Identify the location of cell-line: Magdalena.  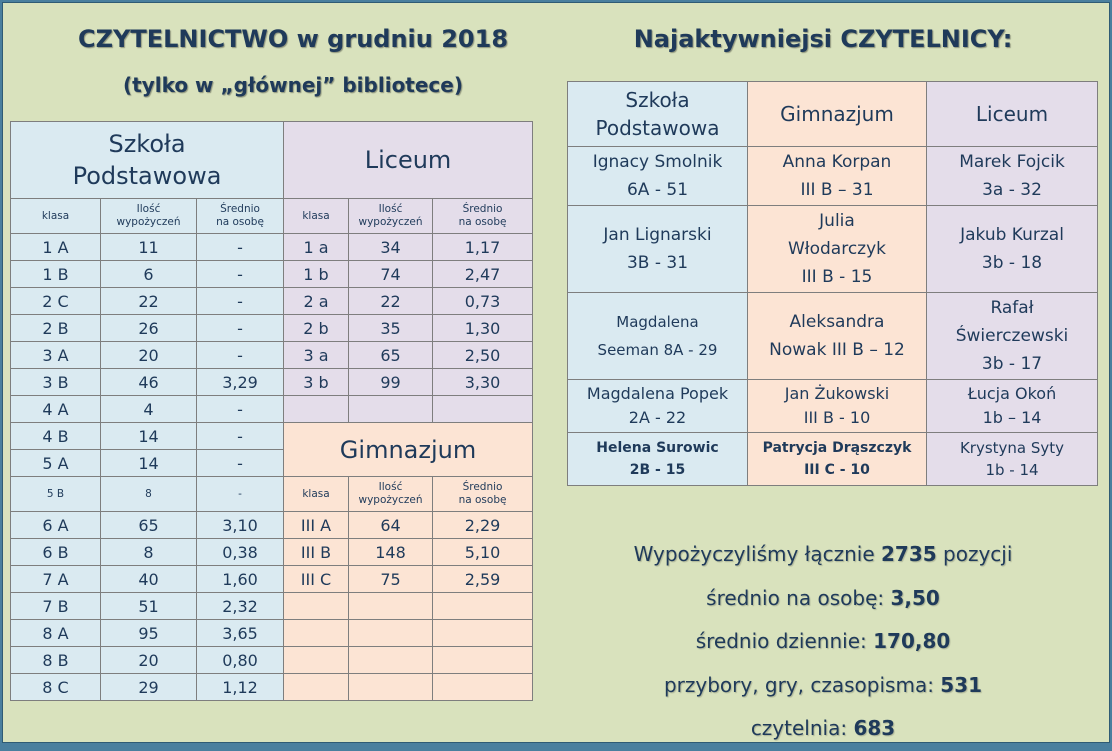
(657, 322).